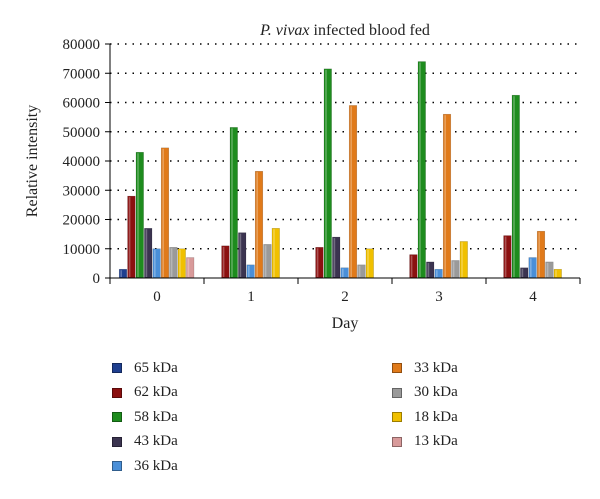 The width and height of the screenshot is (600, 499). Describe the element at coordinates (82, 133) in the screenshot. I see `y-tick-label: 50000` at that location.